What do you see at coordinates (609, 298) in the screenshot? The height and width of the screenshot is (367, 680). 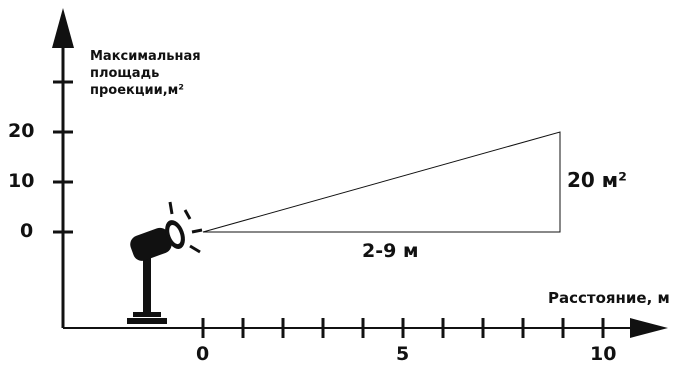 I see `x-axis-label: Расстояние, м` at bounding box center [609, 298].